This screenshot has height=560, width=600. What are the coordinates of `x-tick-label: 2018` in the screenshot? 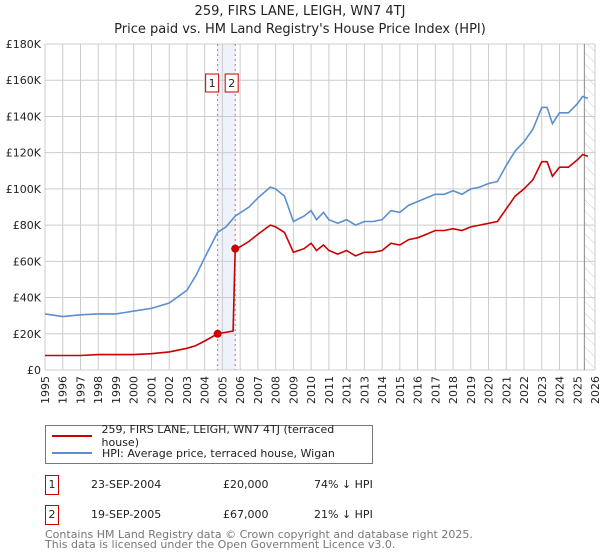 It's located at (453, 390).